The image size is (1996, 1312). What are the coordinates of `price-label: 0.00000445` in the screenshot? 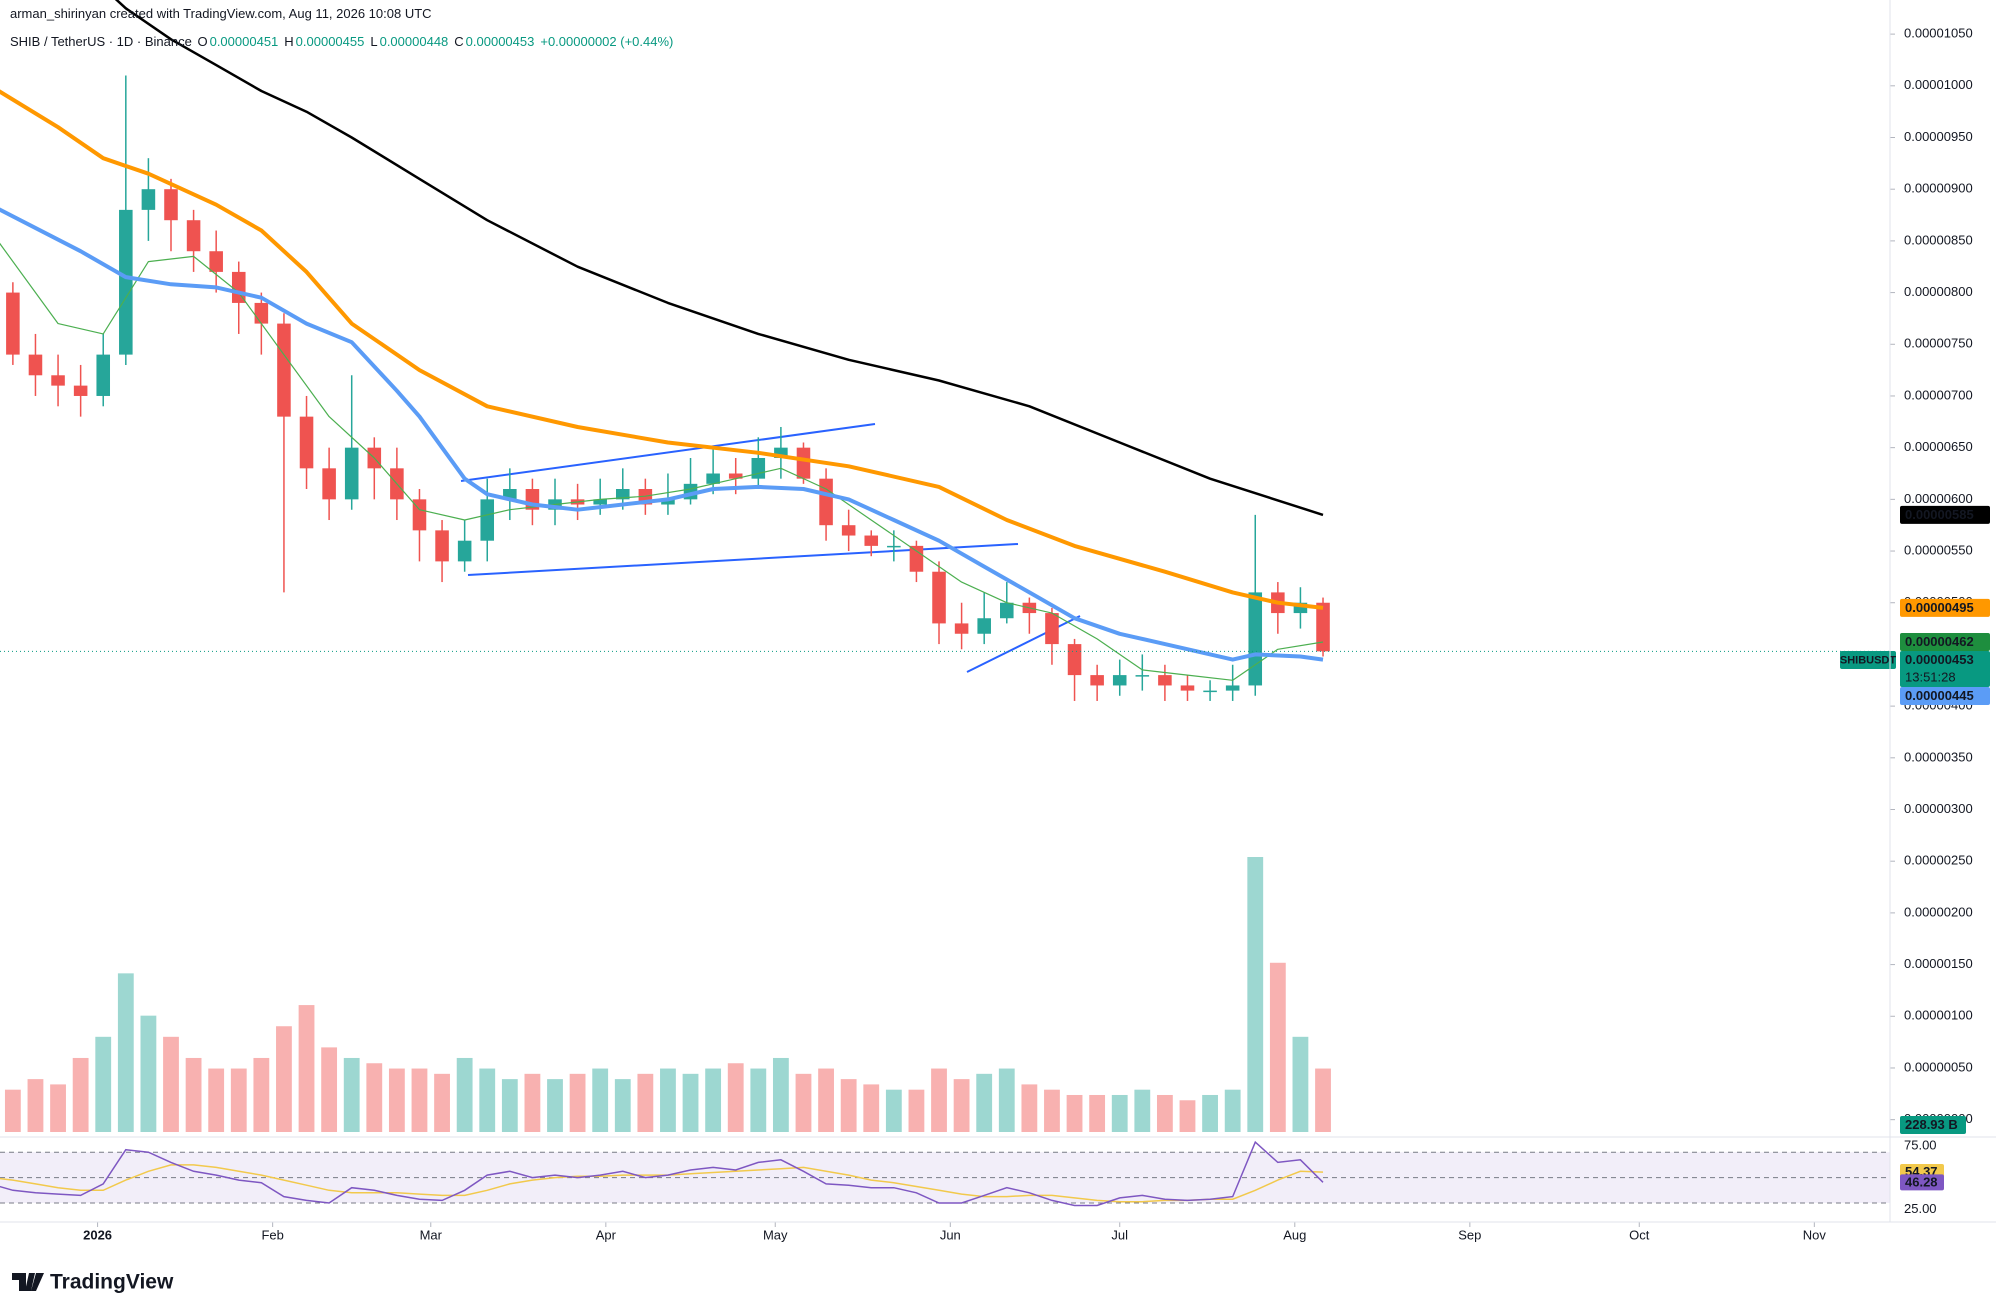 It's located at (1939, 695).